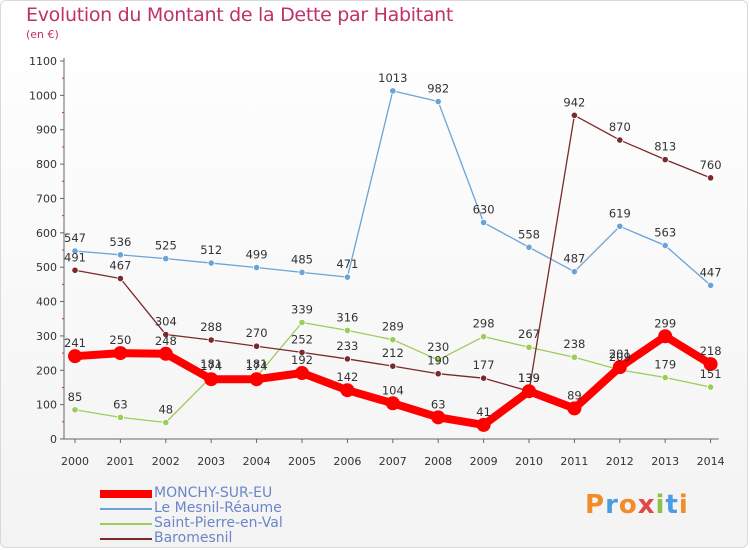  What do you see at coordinates (120, 340) in the screenshot?
I see `data-label: 250` at bounding box center [120, 340].